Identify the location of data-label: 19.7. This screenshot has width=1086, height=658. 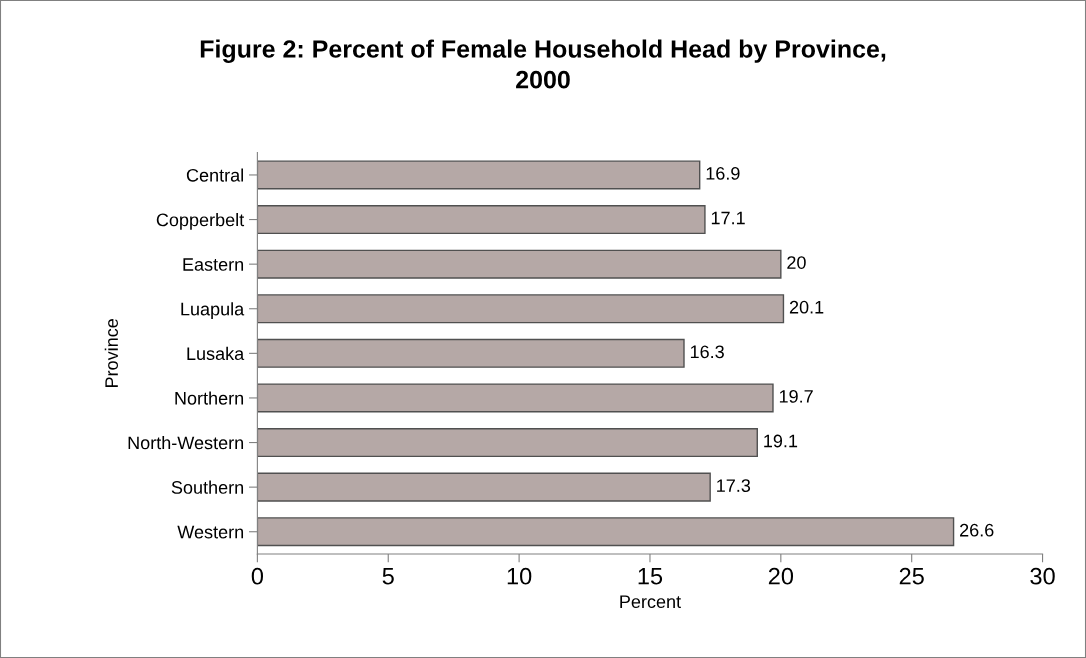
(796, 396).